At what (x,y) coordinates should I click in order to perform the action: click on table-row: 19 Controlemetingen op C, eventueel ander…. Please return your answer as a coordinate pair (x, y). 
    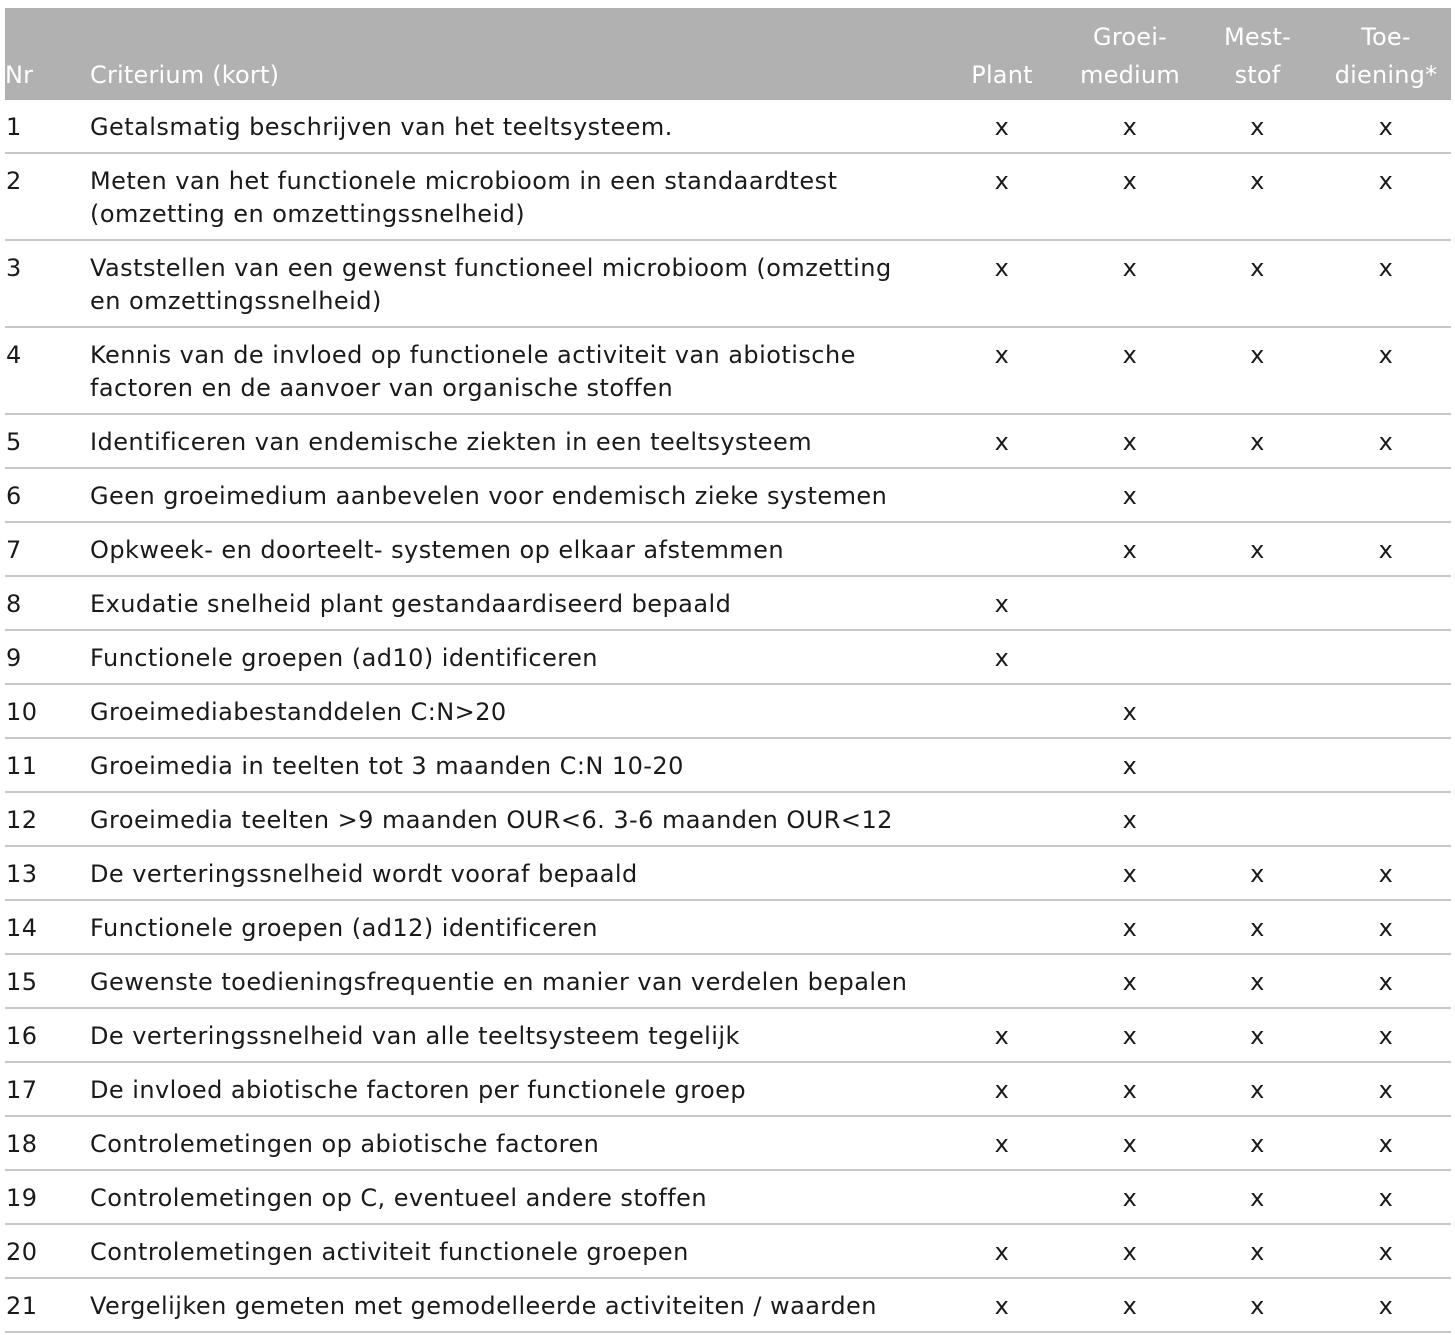
    Looking at the image, I should click on (728, 1197).